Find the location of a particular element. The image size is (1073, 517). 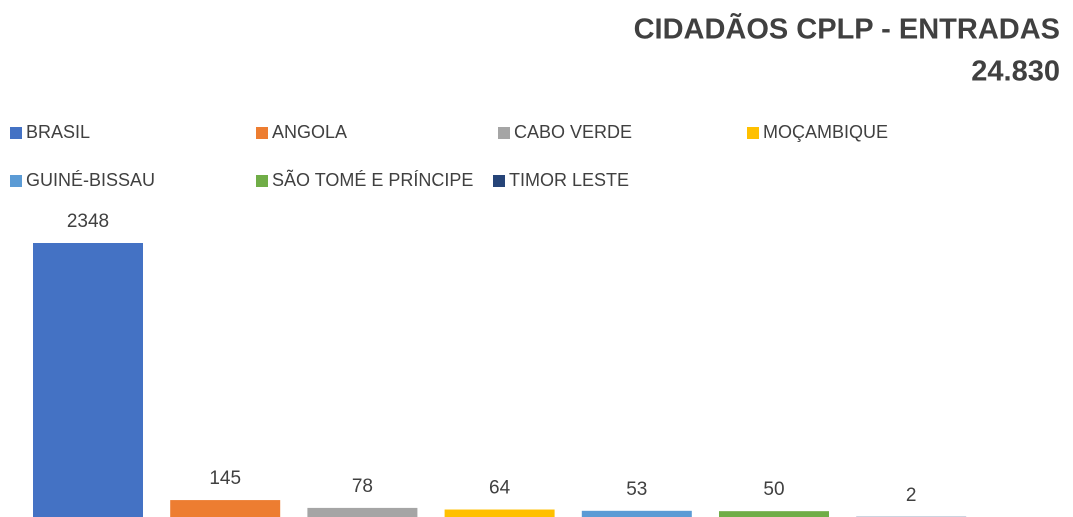

legend-label: GUINÉ-BISSAU is located at coordinates (90, 180).